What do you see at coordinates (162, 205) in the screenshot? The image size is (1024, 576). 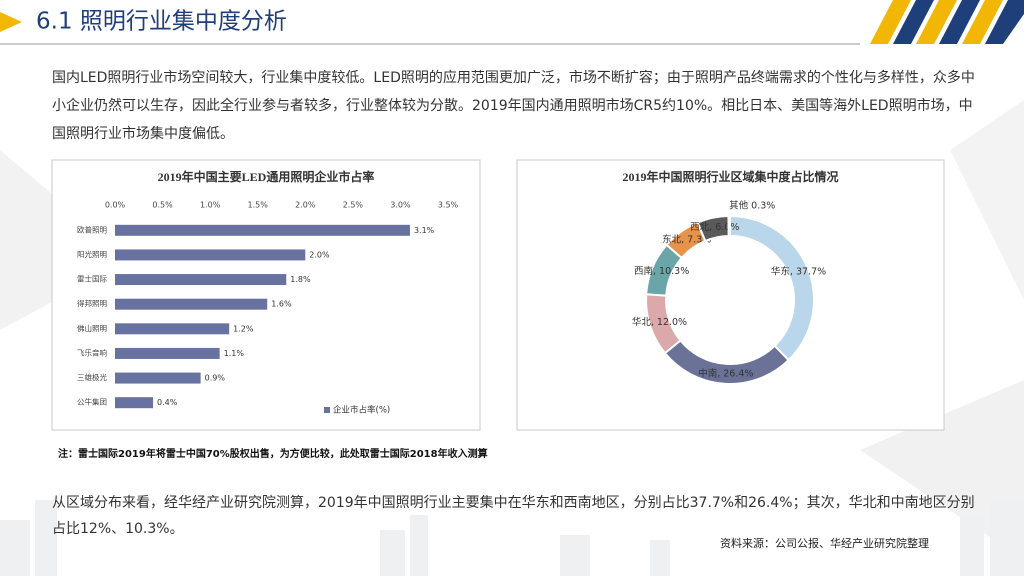 I see `x-tick-label: 0.5%` at bounding box center [162, 205].